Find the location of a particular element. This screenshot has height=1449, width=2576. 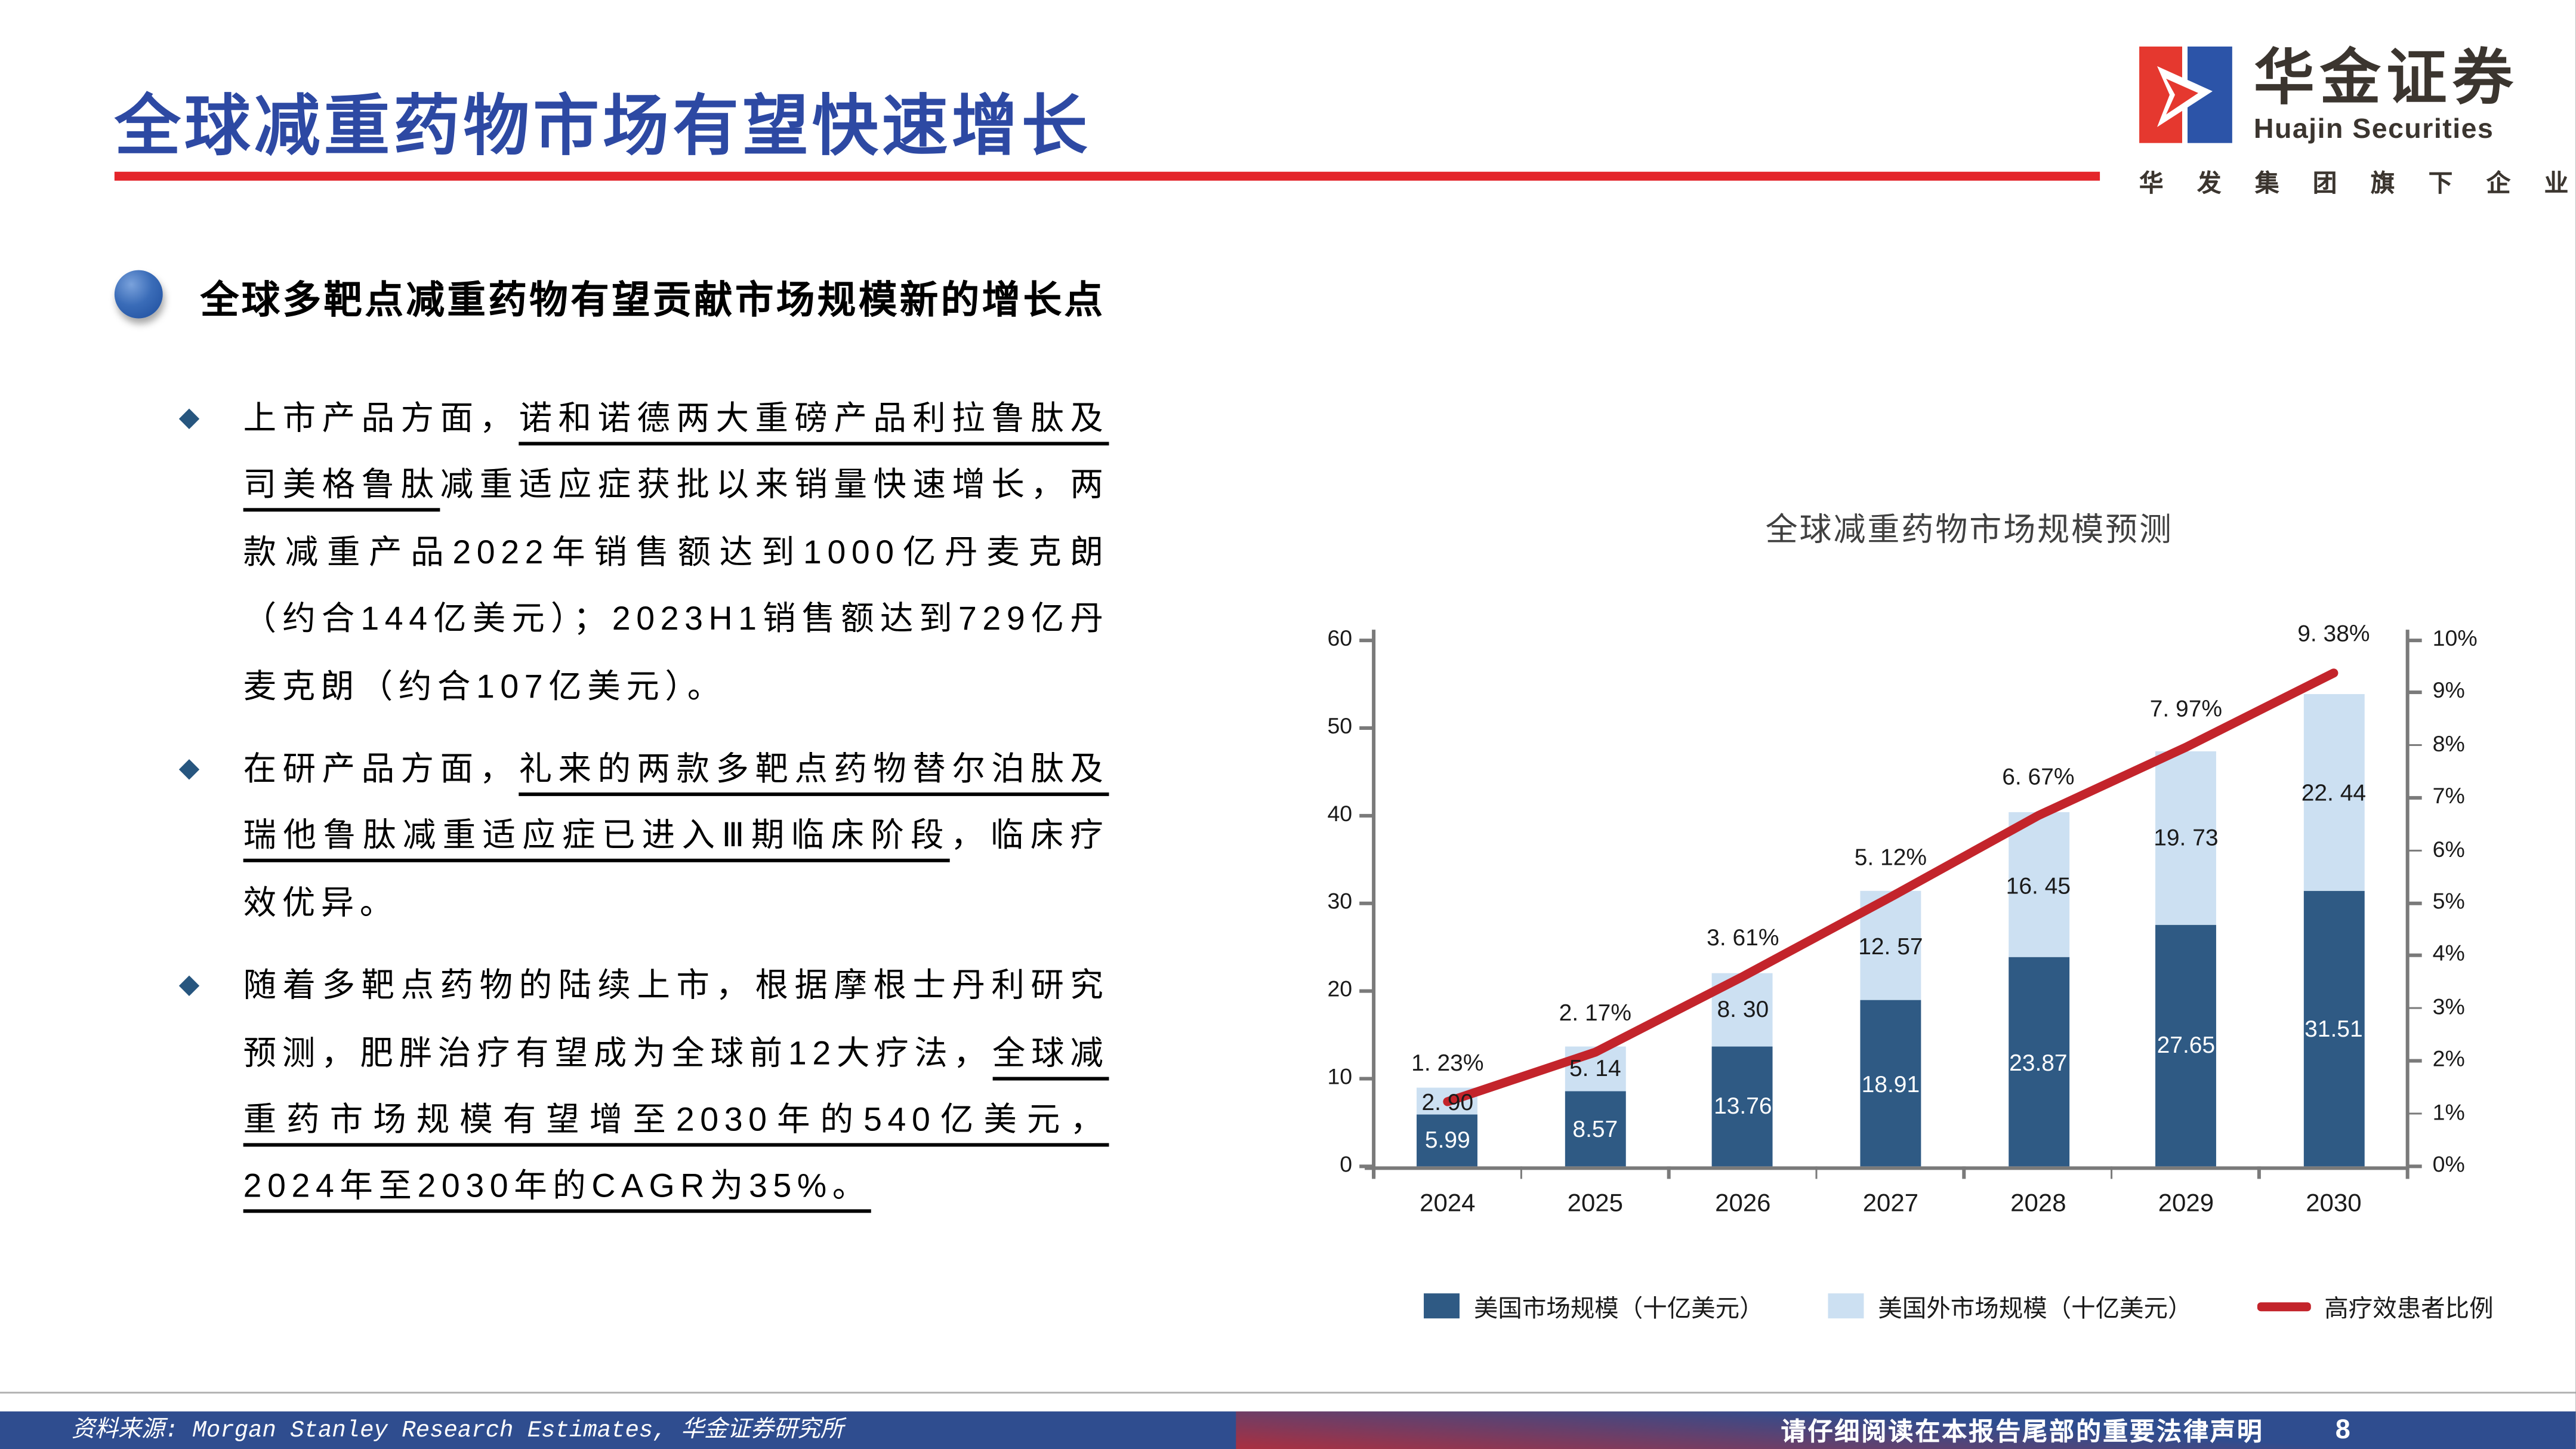

right-axis-tick-label: 9% is located at coordinates (2448, 691).